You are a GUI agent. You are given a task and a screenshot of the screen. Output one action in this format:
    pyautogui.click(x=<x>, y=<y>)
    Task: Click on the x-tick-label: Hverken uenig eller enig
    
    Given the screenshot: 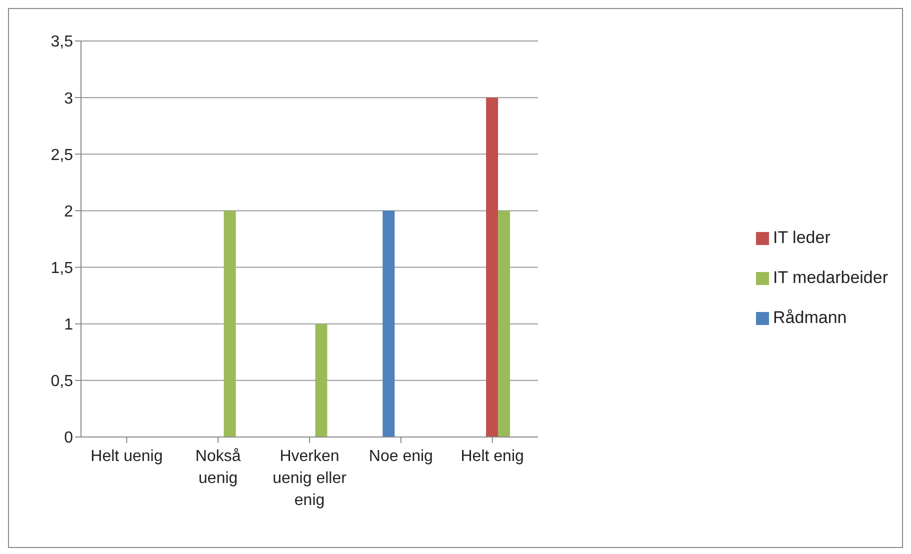 What is the action you would take?
    pyautogui.click(x=310, y=478)
    